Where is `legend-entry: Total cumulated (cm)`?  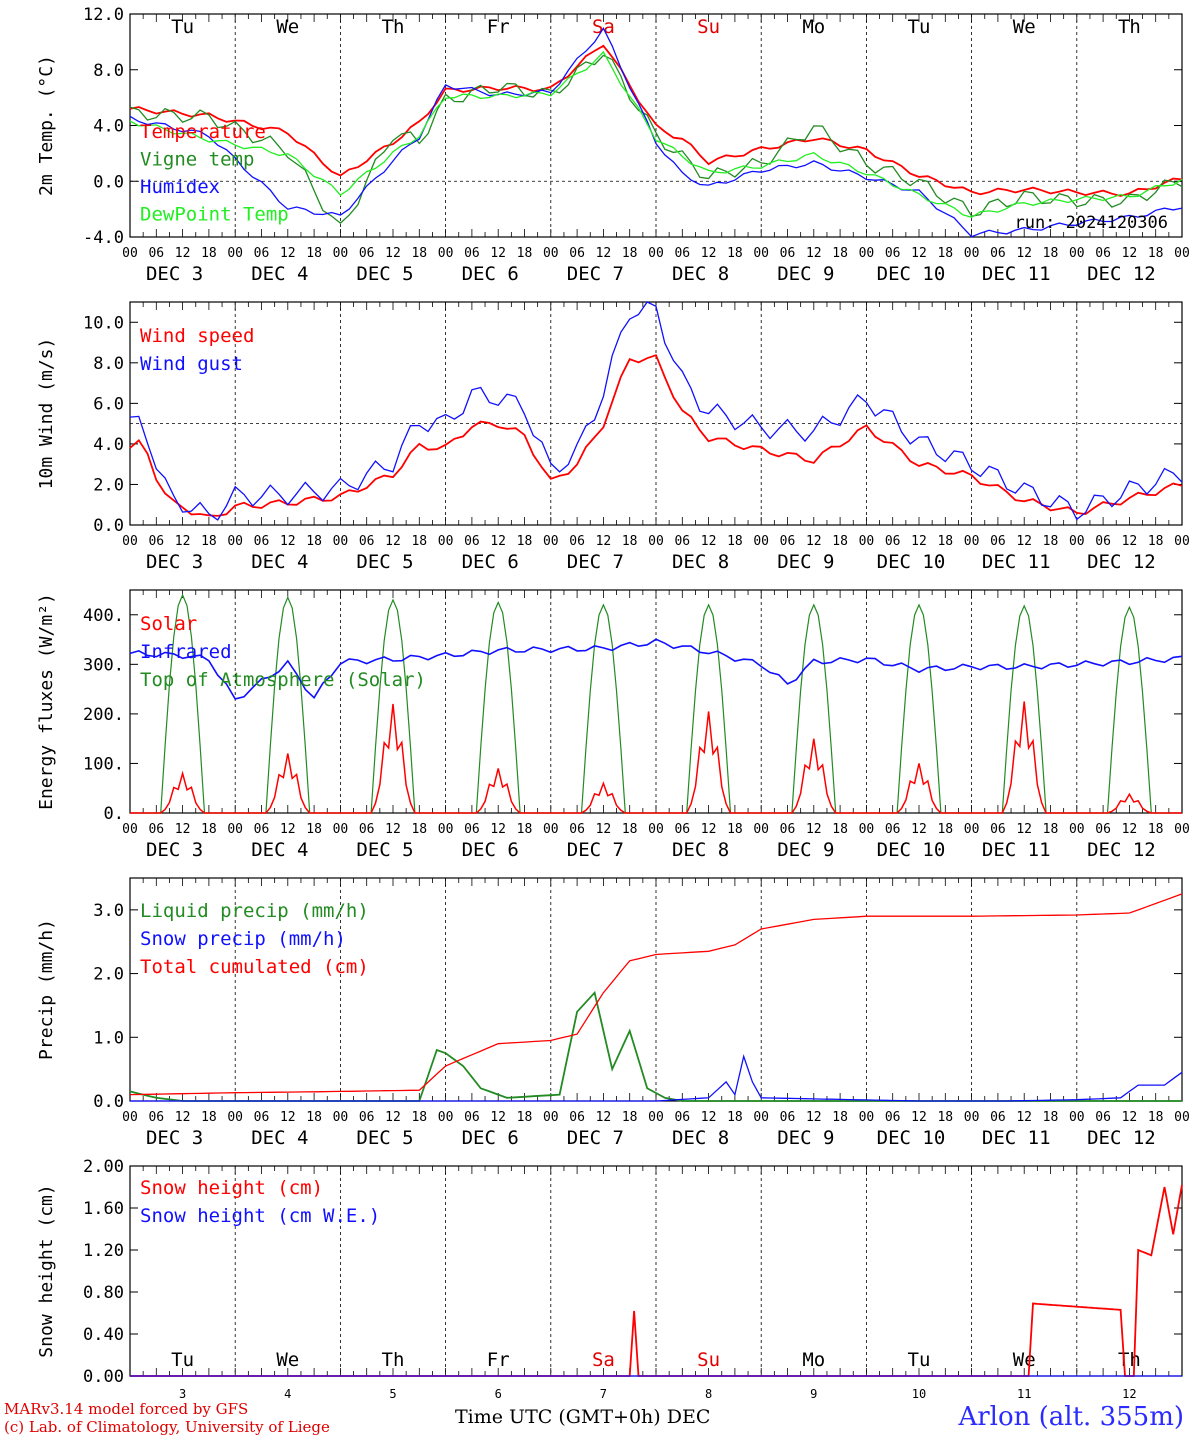
legend-entry: Total cumulated (cm) is located at coordinates (254, 967).